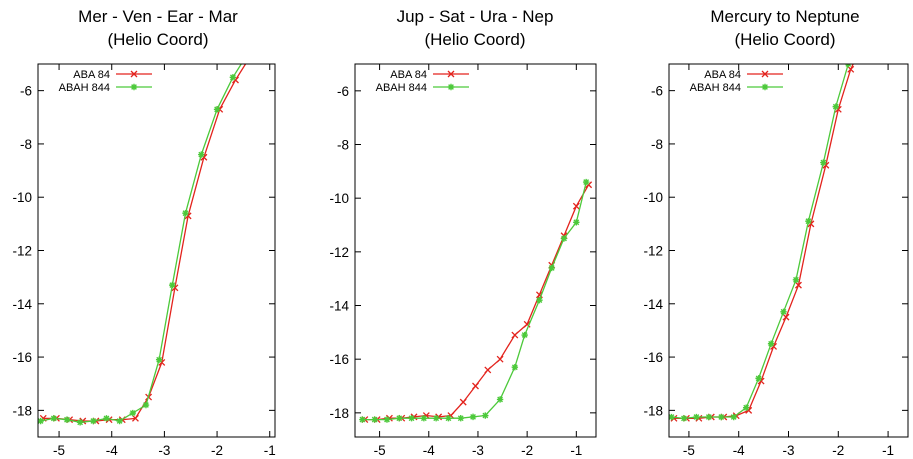  I want to click on x-tick-label: -2, so click(217, 450).